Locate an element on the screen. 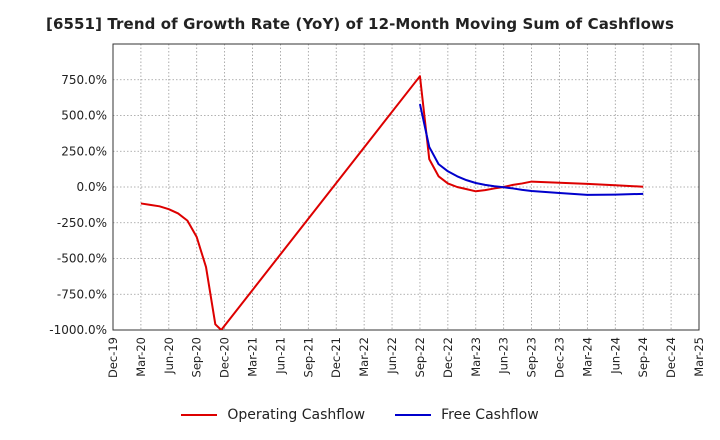  x-tick-label: Dec-23 is located at coordinates (559, 357).